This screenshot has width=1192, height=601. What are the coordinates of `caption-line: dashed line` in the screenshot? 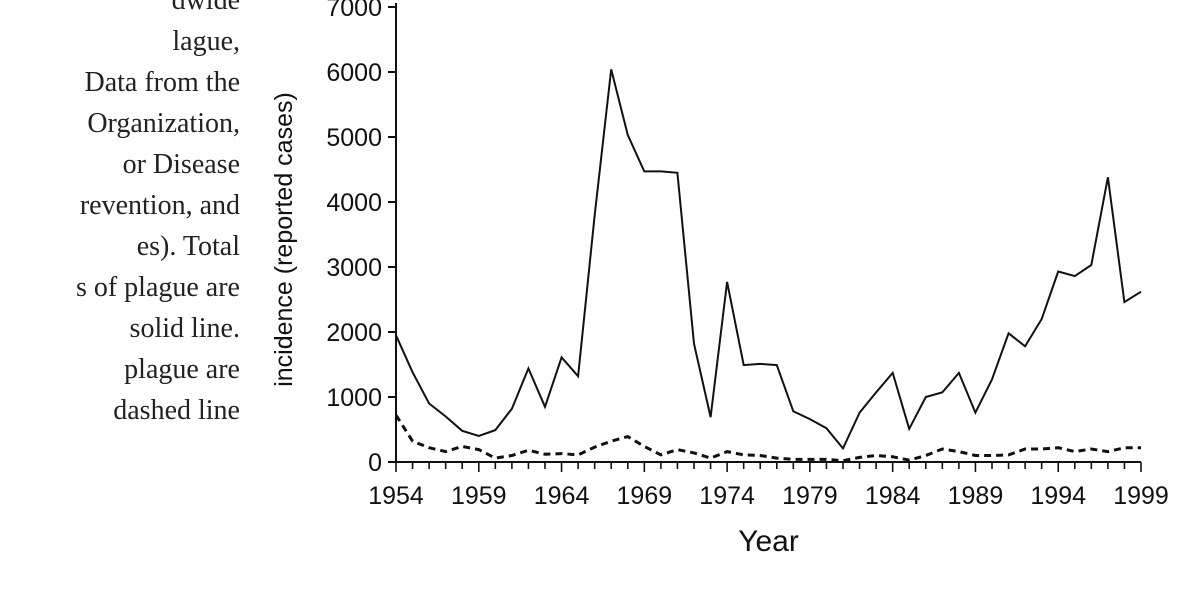 It's located at (176, 410).